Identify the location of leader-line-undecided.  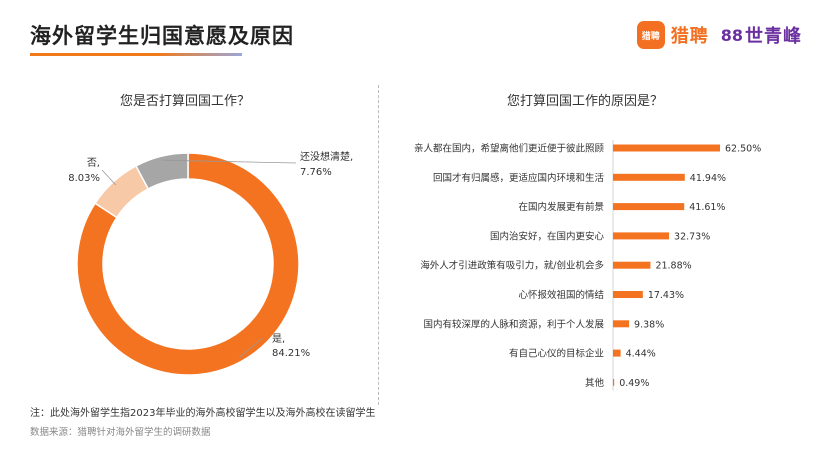
(229, 161).